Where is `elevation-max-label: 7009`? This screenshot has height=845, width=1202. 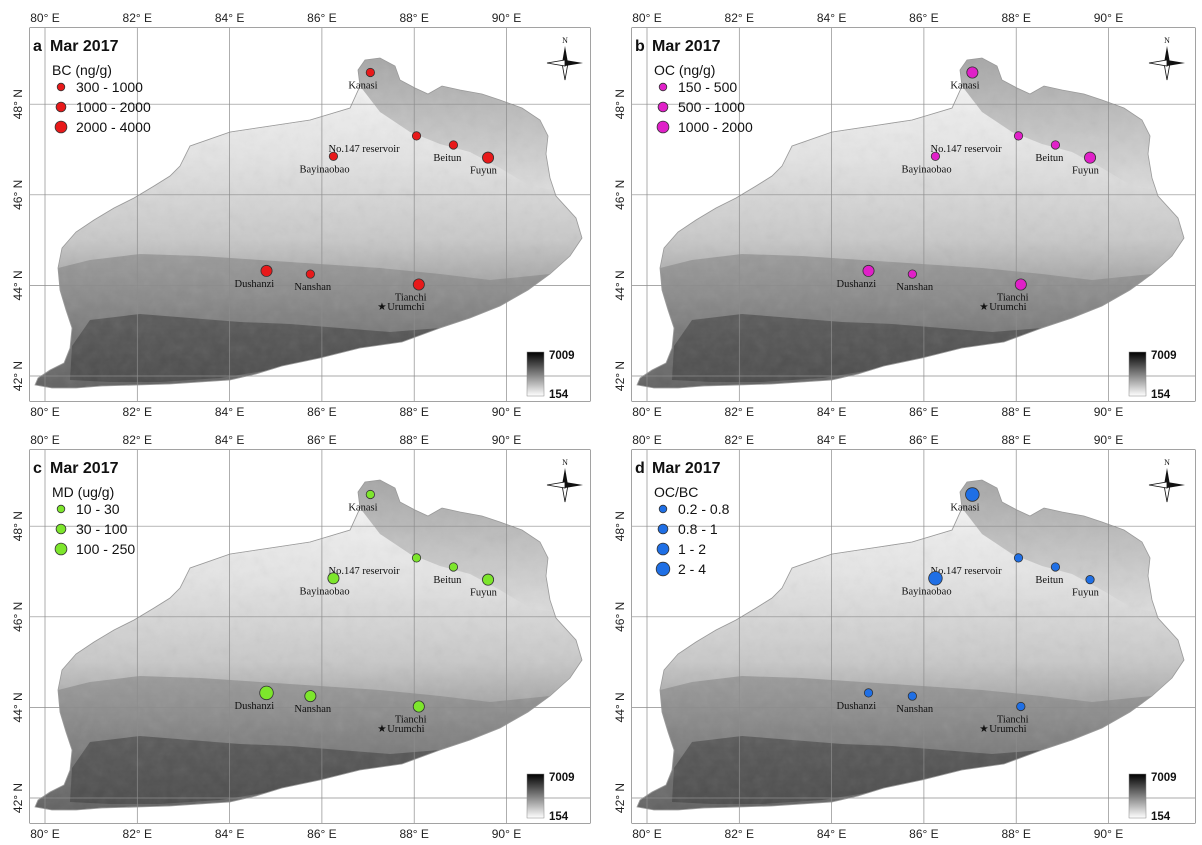 elevation-max-label: 7009 is located at coordinates (562, 778).